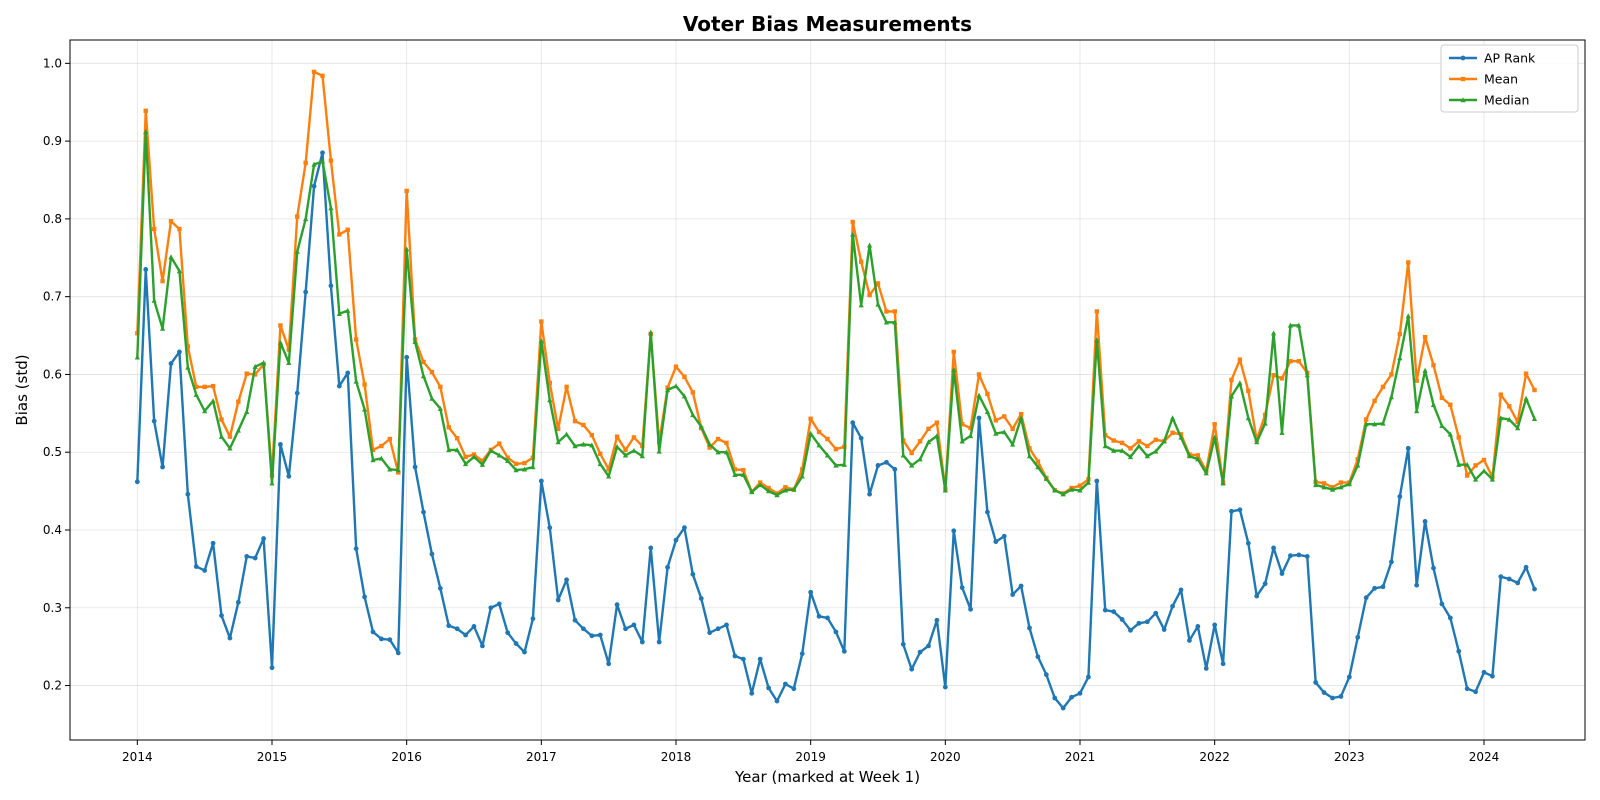 The image size is (1600, 800). Describe the element at coordinates (52, 686) in the screenshot. I see `y-tick-label: 0.2` at that location.